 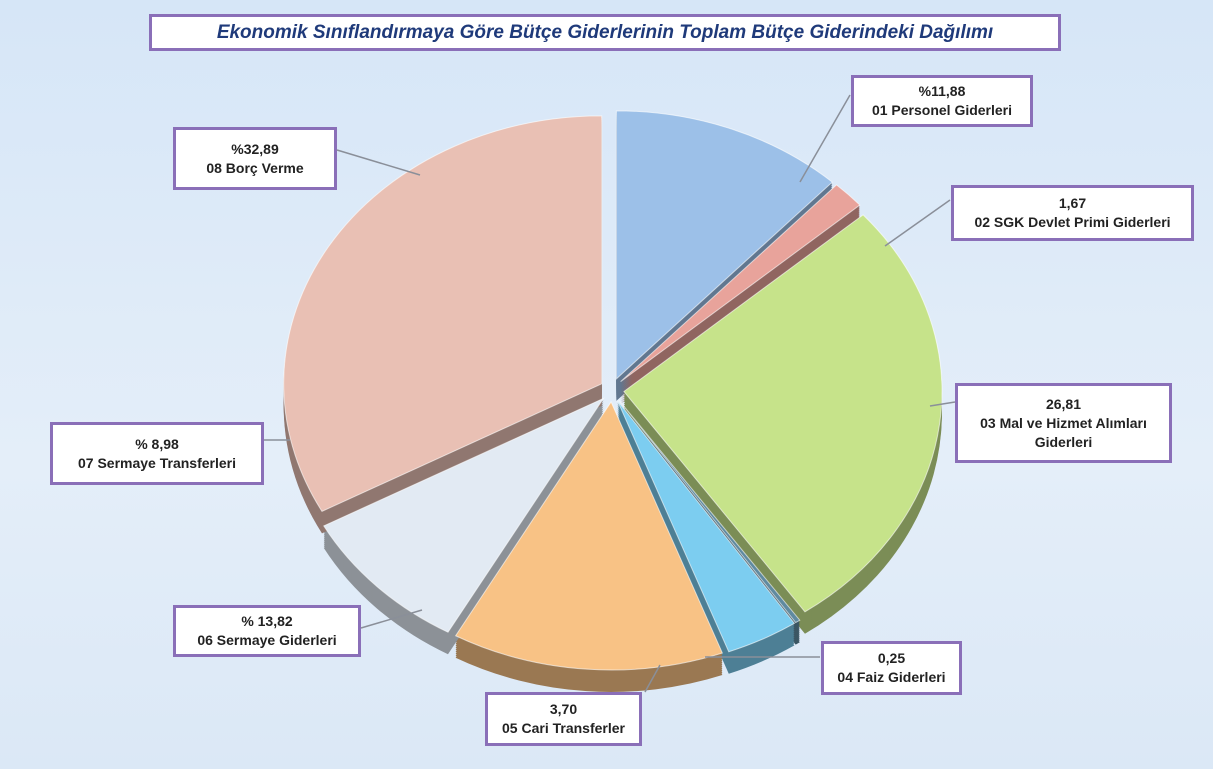 I want to click on category-label: 06 Sermaye Giderleri, so click(x=267, y=640).